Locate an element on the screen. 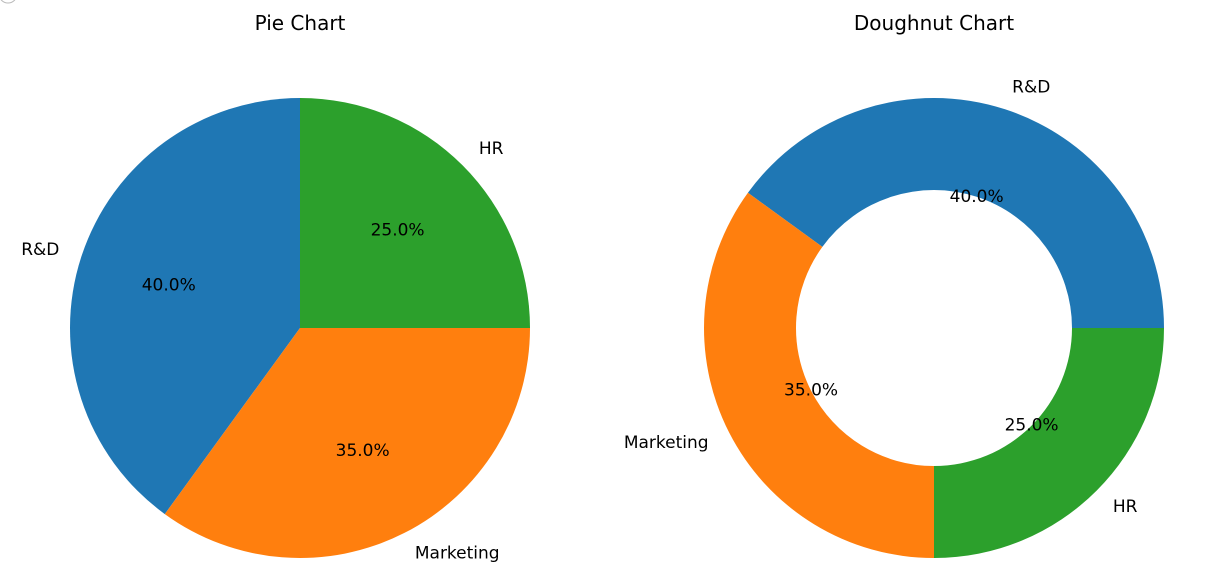 The height and width of the screenshot is (586, 1207). doughnut-pct-r-and-d: 40.0% is located at coordinates (977, 197).